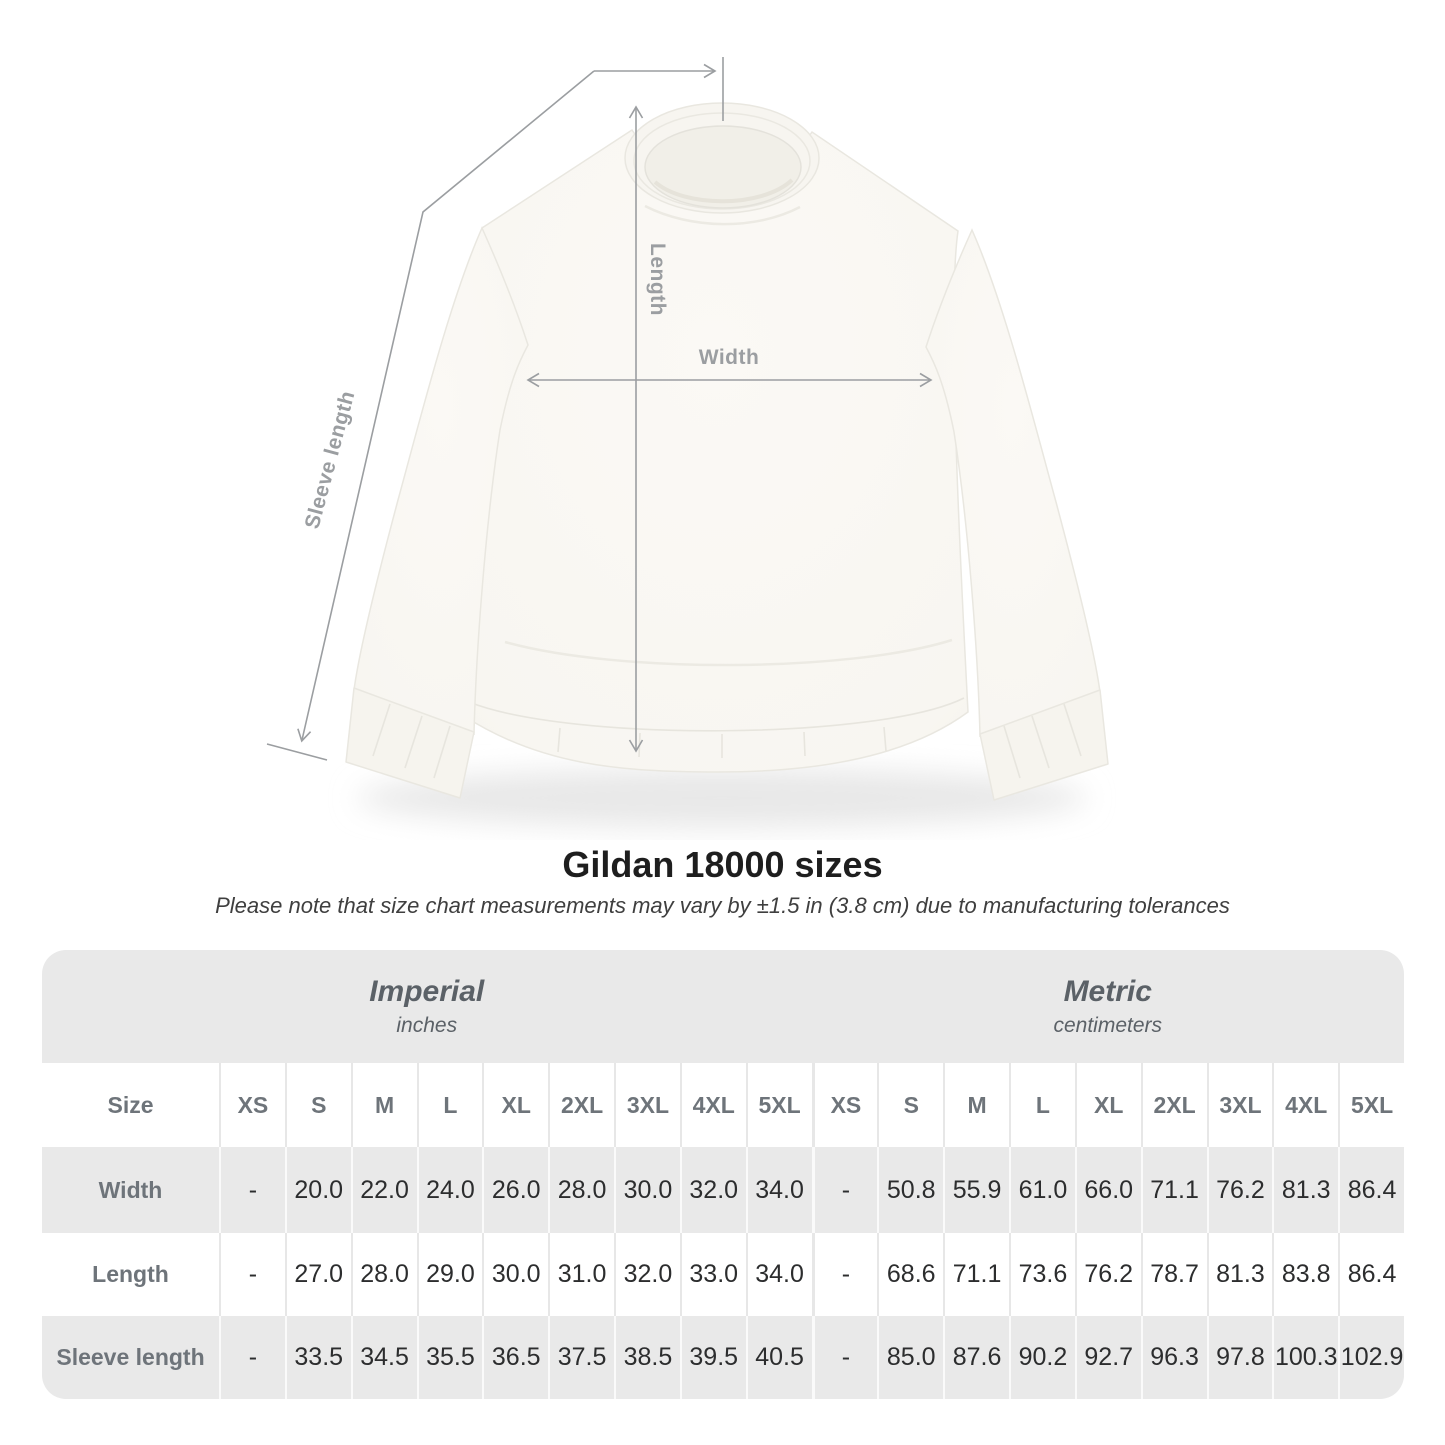 The height and width of the screenshot is (1445, 1445). I want to click on left-sleeve, so click(441, 481).